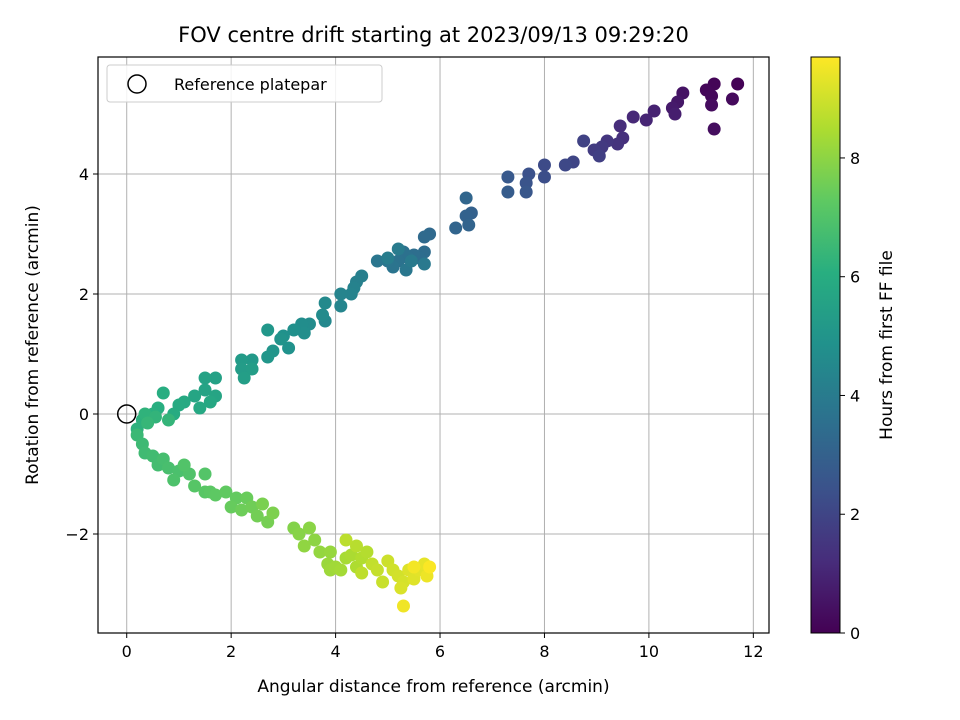 This screenshot has height=720, width=960. I want to click on y-axis-label: Rotation from reference (arcmin), so click(33, 345).